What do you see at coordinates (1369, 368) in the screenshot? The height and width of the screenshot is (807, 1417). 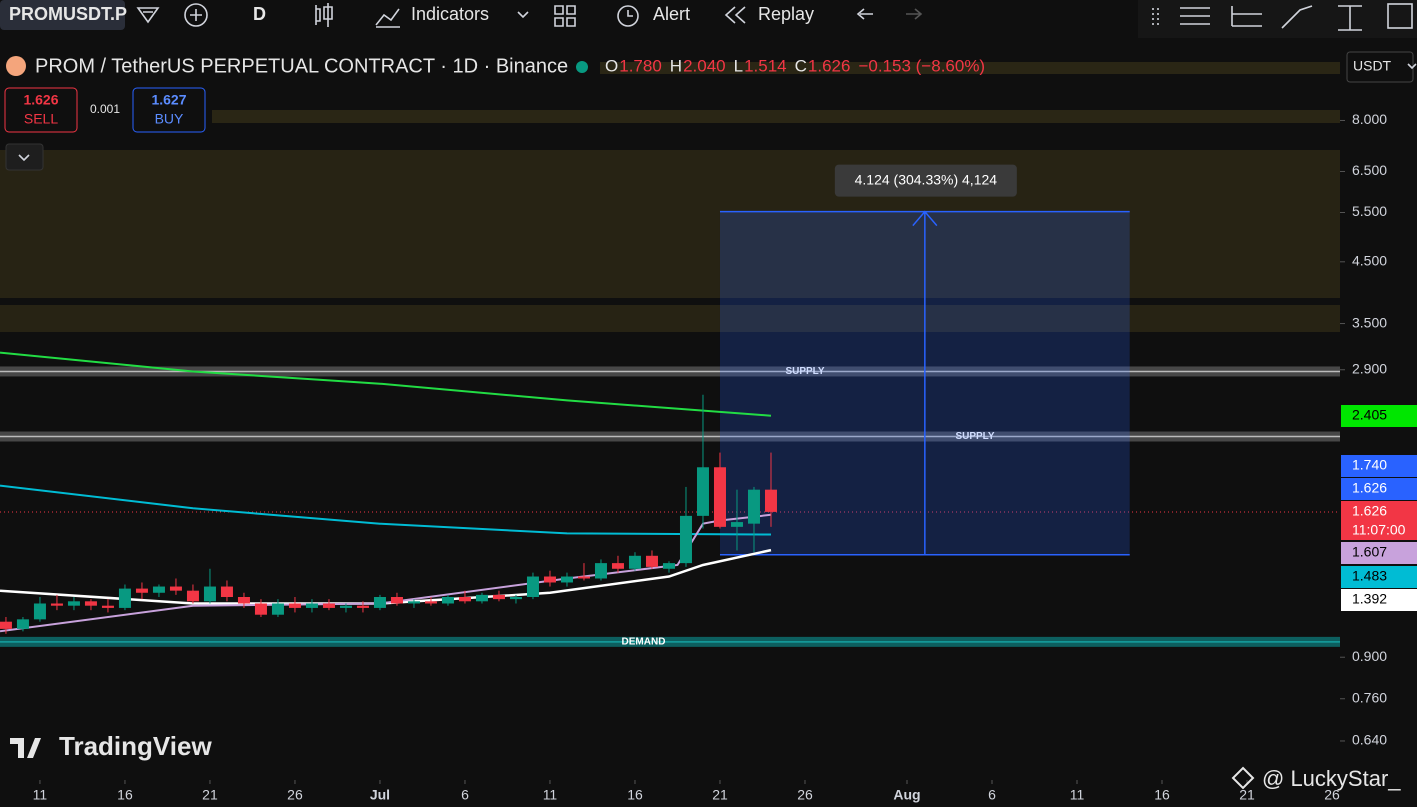 I see `y-tick-label: 2.900` at bounding box center [1369, 368].